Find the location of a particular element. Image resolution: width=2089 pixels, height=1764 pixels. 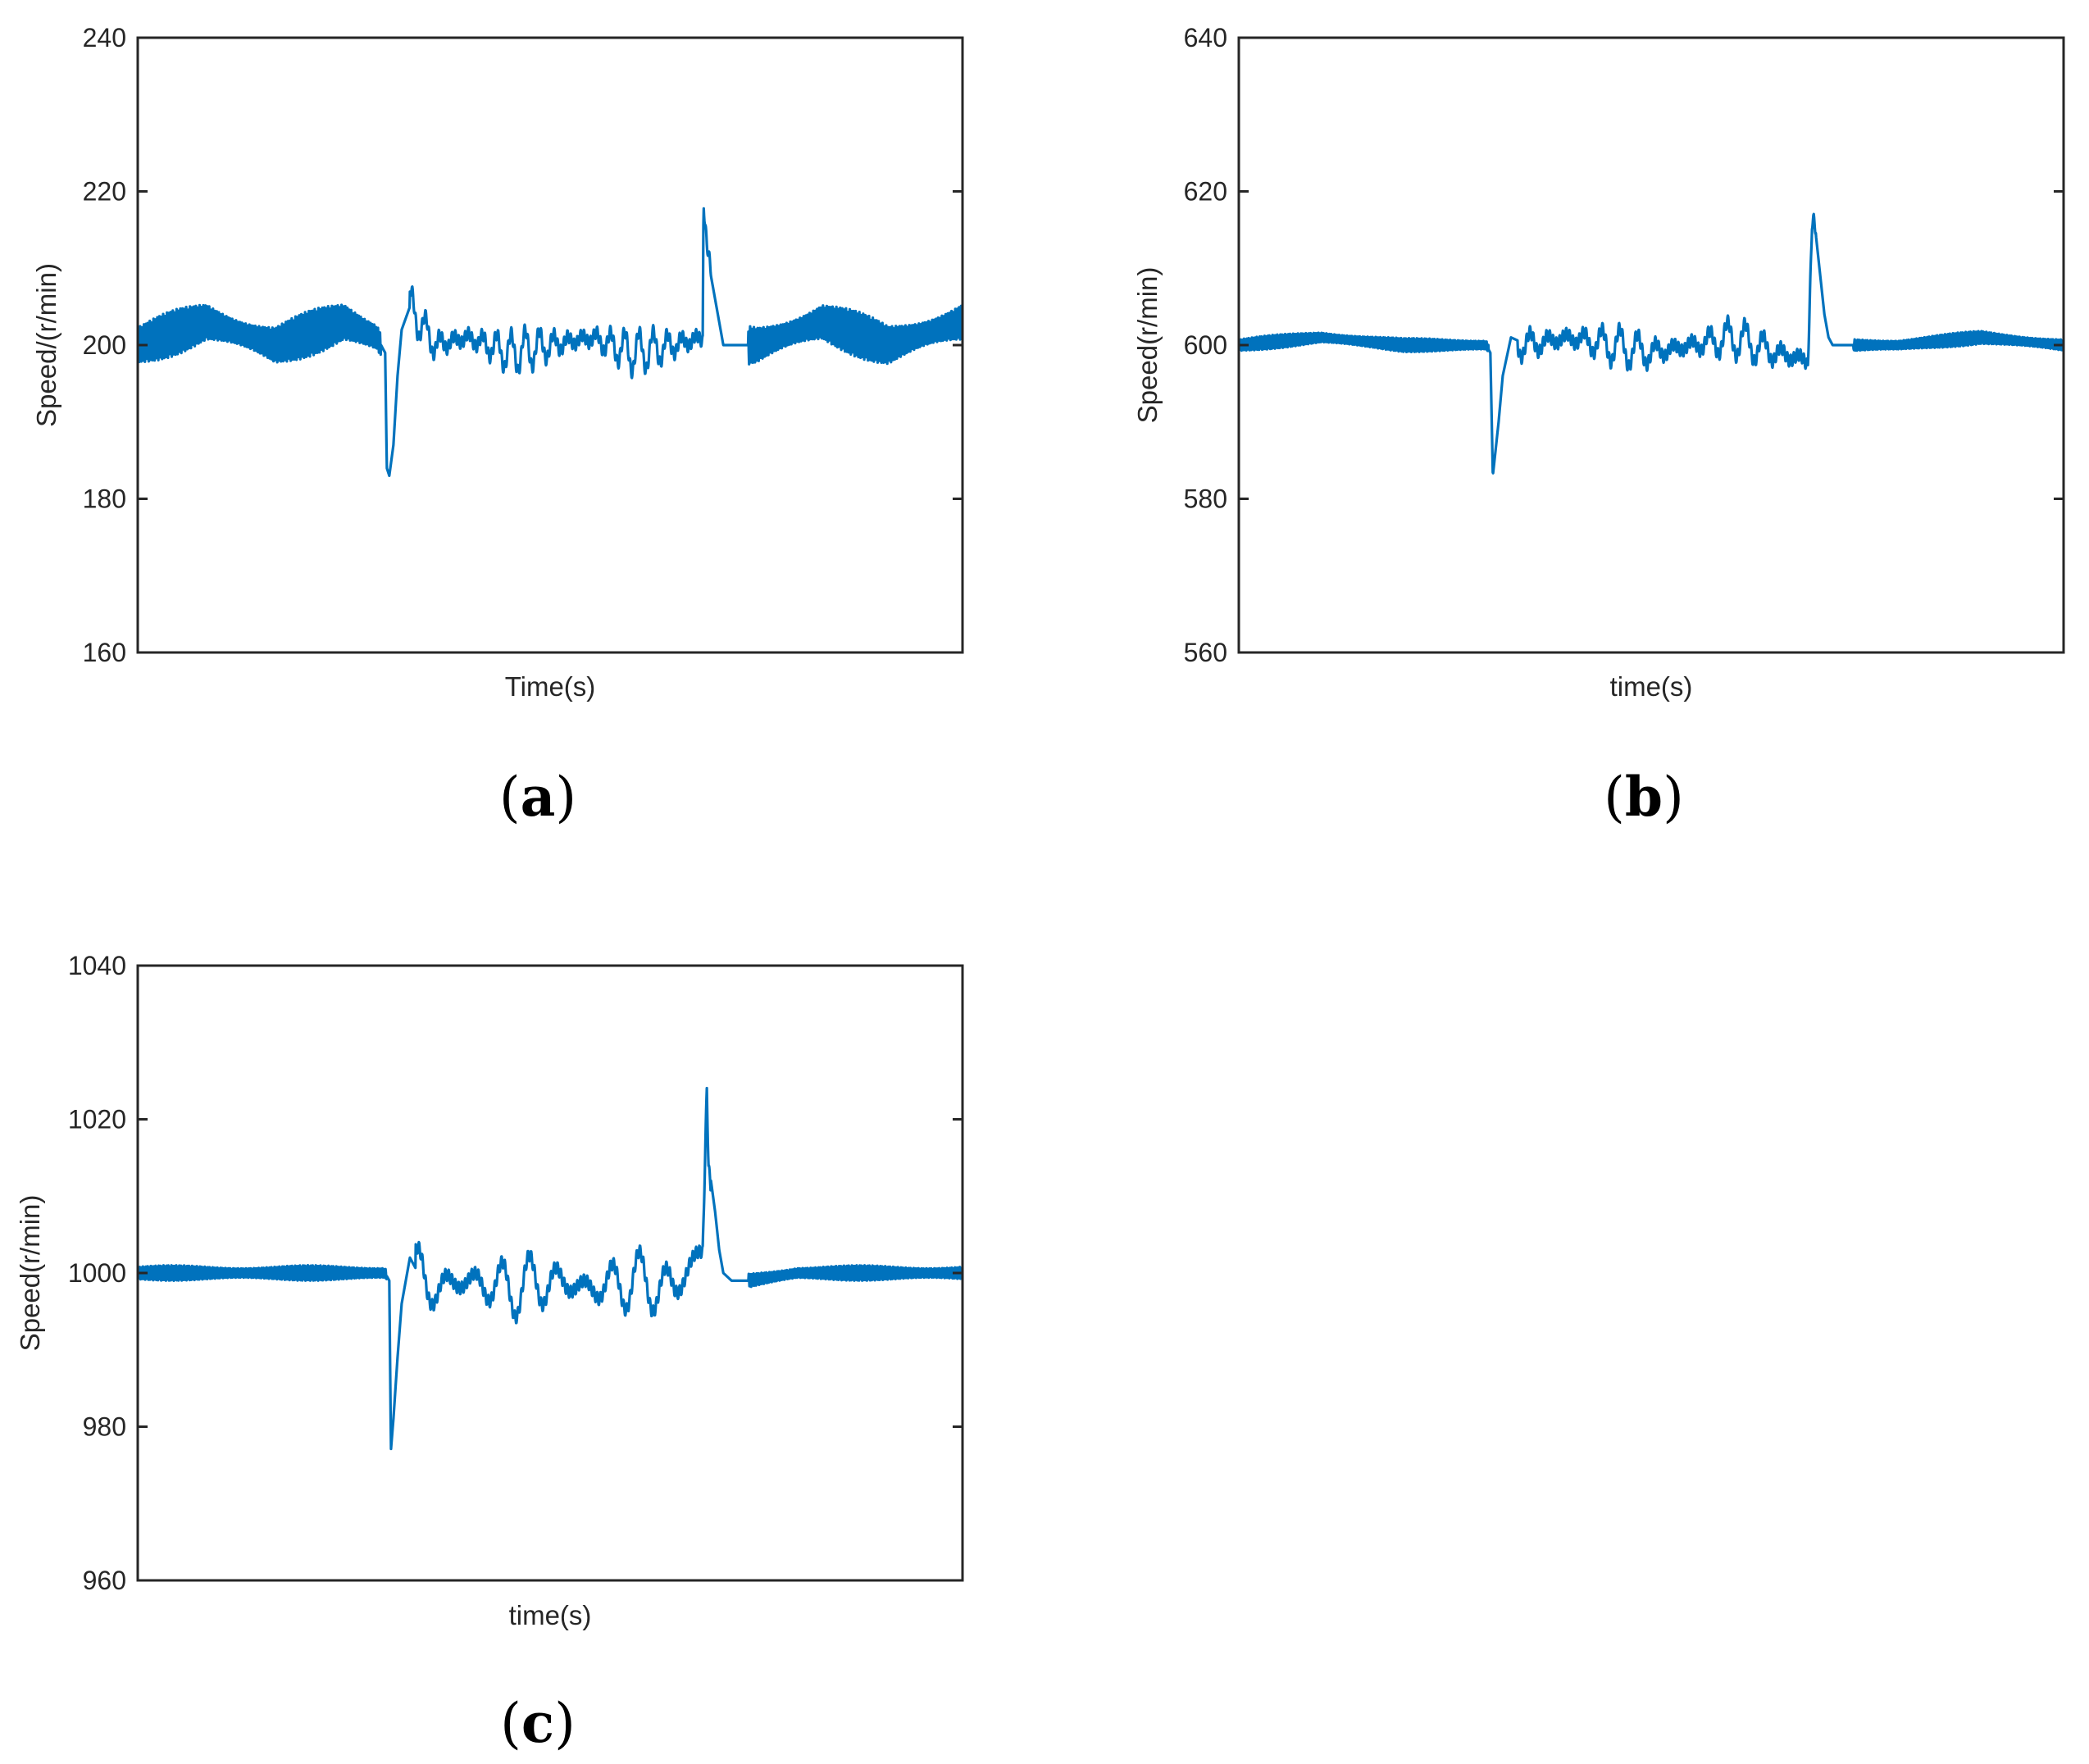

panel-c-xlabel: time(s) is located at coordinates (550, 1615).